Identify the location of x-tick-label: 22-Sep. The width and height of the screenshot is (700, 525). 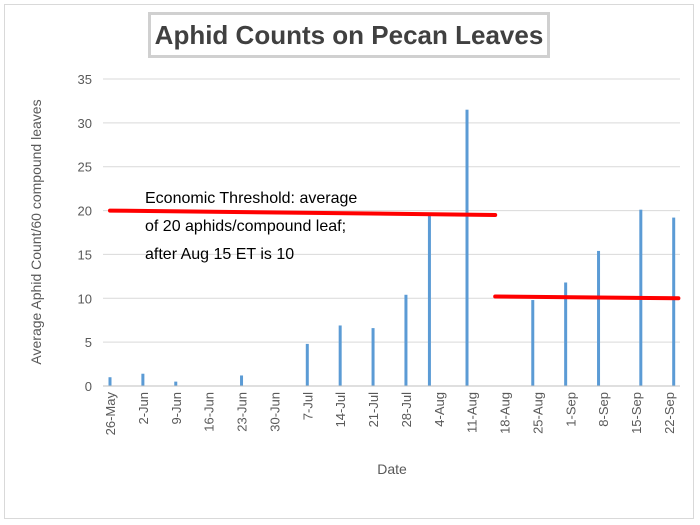
(669, 413).